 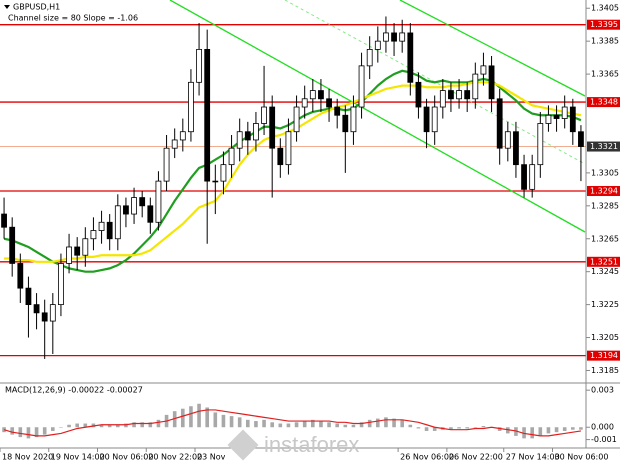 What do you see at coordinates (605, 370) in the screenshot?
I see `y-tick-label: 1.3185` at bounding box center [605, 370].